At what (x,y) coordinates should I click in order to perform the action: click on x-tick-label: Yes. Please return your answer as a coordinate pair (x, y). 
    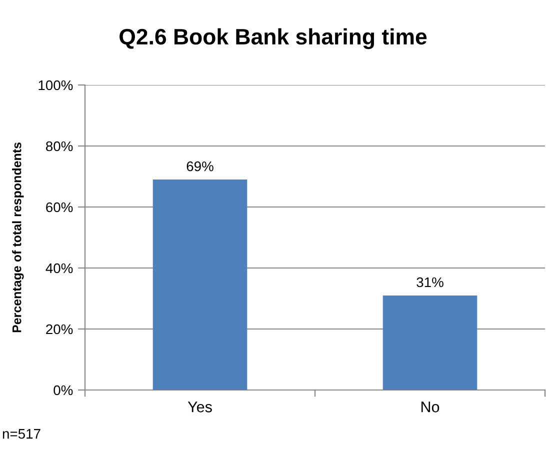
    Looking at the image, I should click on (200, 407).